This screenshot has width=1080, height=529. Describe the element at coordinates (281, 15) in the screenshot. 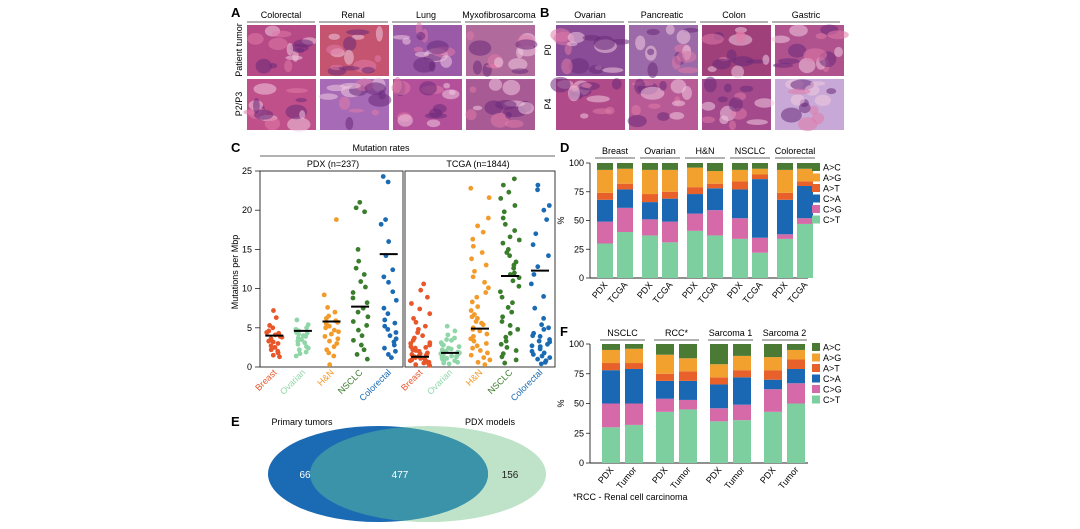

I see `panel-a-col-header: Colorectal` at that location.